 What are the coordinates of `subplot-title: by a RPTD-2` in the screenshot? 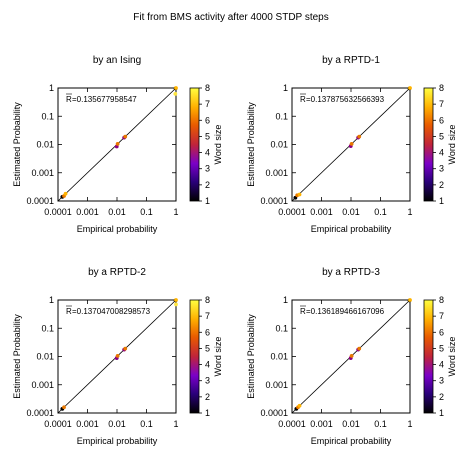 It's located at (117, 272).